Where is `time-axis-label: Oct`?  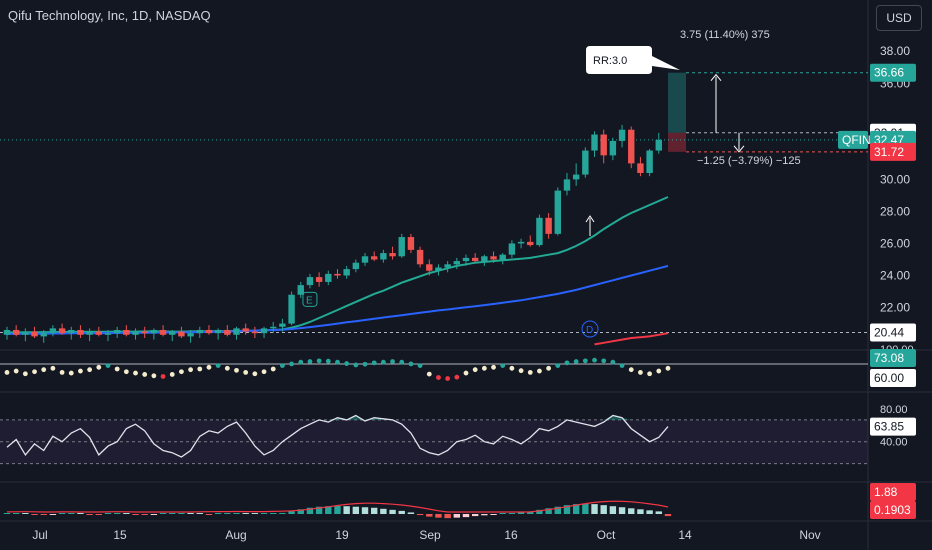 time-axis-label: Oct is located at coordinates (606, 535).